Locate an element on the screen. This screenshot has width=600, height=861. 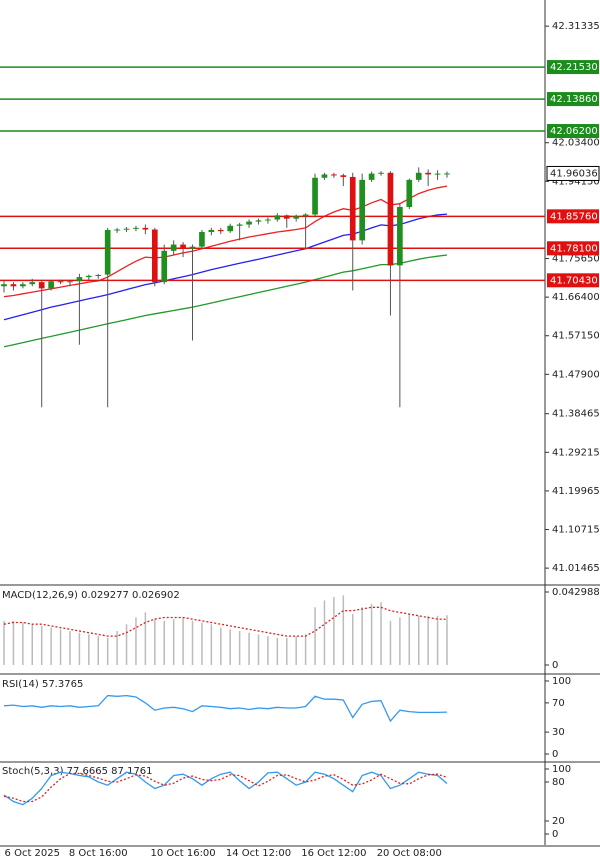
last-price-label: 41.96036 is located at coordinates (574, 173).